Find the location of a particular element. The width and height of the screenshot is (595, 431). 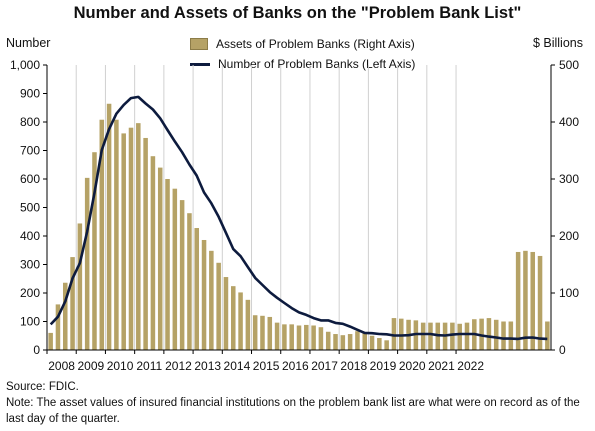

x-tick-label-2011: 2011 is located at coordinates (149, 366).